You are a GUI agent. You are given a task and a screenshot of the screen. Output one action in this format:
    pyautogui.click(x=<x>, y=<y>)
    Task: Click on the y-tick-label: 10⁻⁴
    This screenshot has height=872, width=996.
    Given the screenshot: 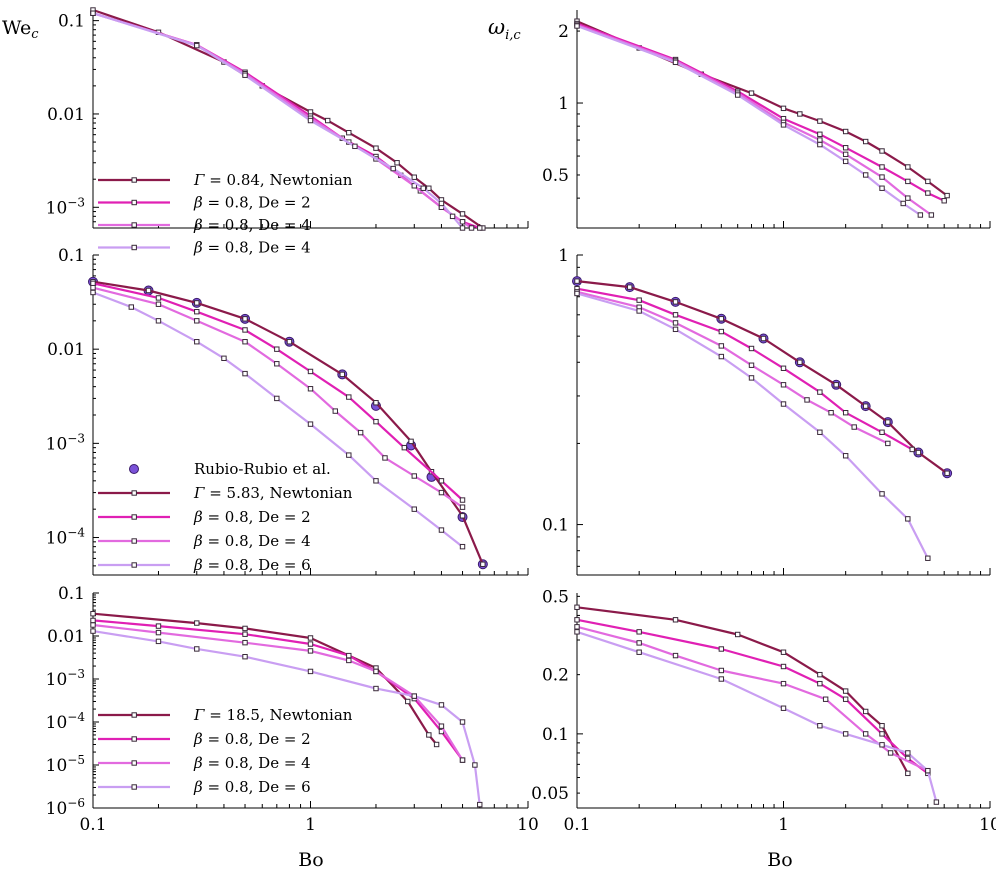 What is the action you would take?
    pyautogui.click(x=66, y=537)
    